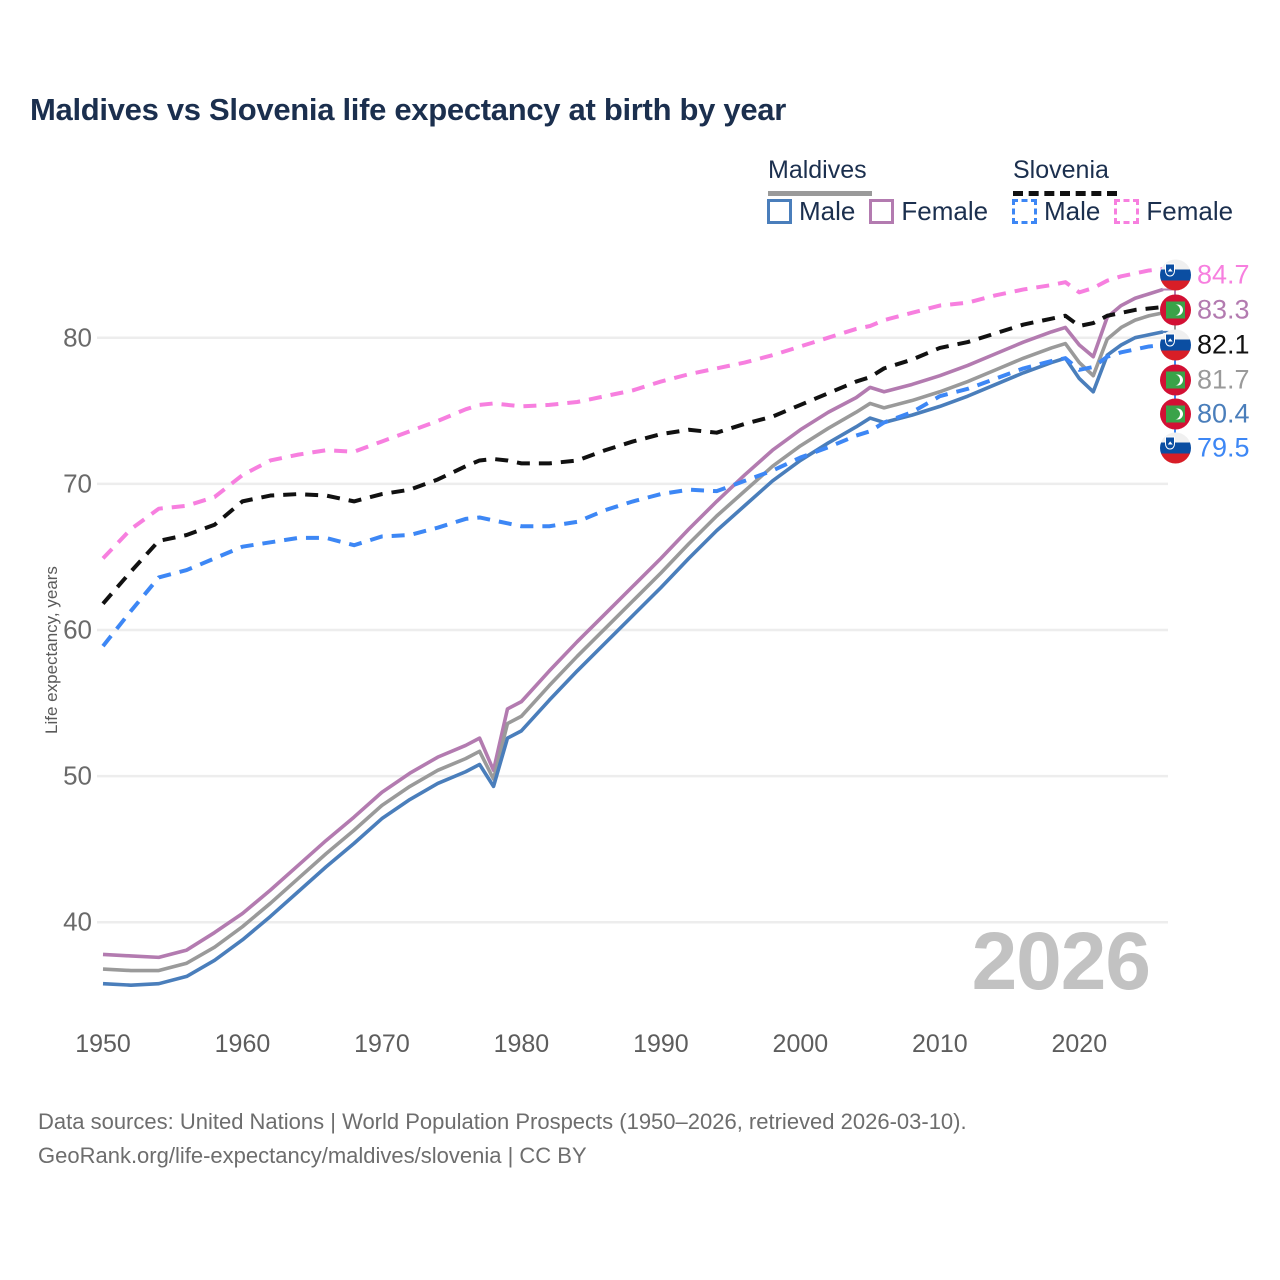  Describe the element at coordinates (77, 629) in the screenshot. I see `y-axis-tick-label: 60` at that location.